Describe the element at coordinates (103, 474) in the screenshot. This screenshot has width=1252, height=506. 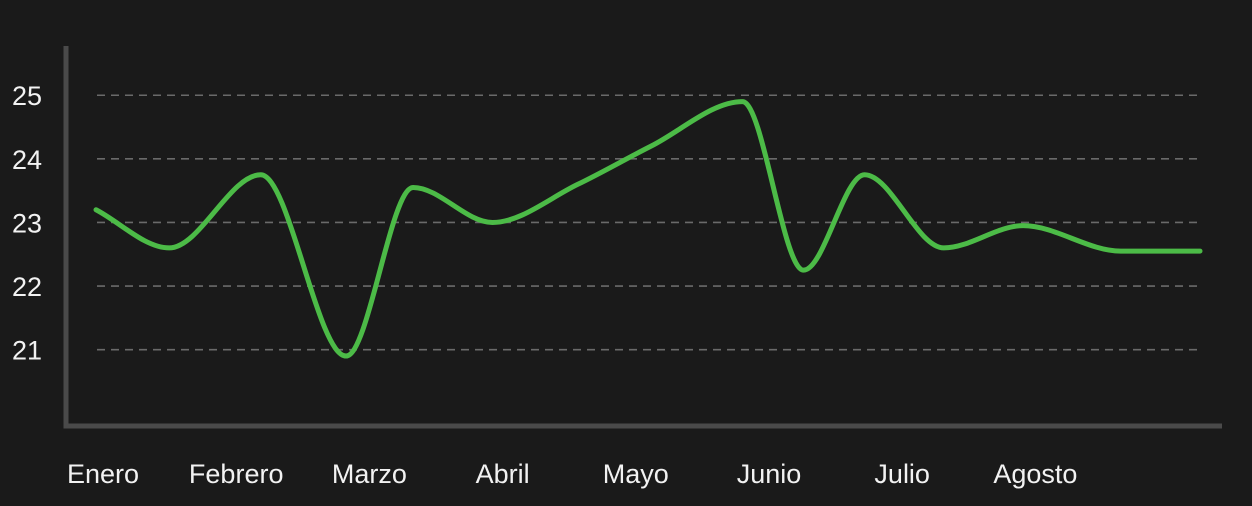
I see `x-tick-label: Enero` at that location.